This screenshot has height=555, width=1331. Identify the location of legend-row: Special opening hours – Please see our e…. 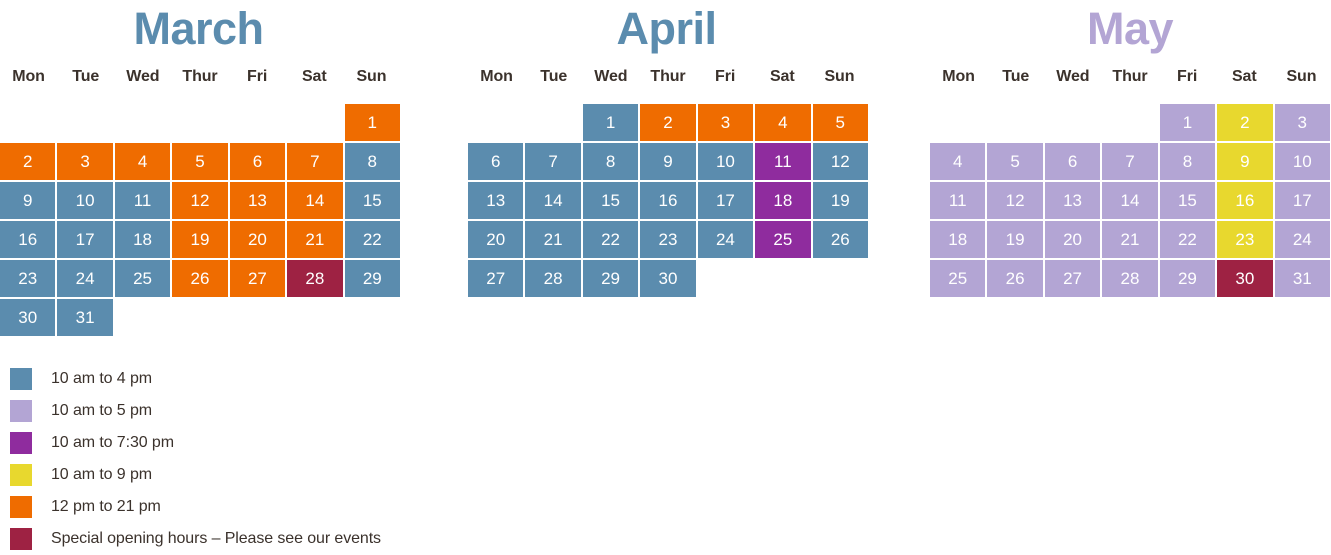
(360, 539).